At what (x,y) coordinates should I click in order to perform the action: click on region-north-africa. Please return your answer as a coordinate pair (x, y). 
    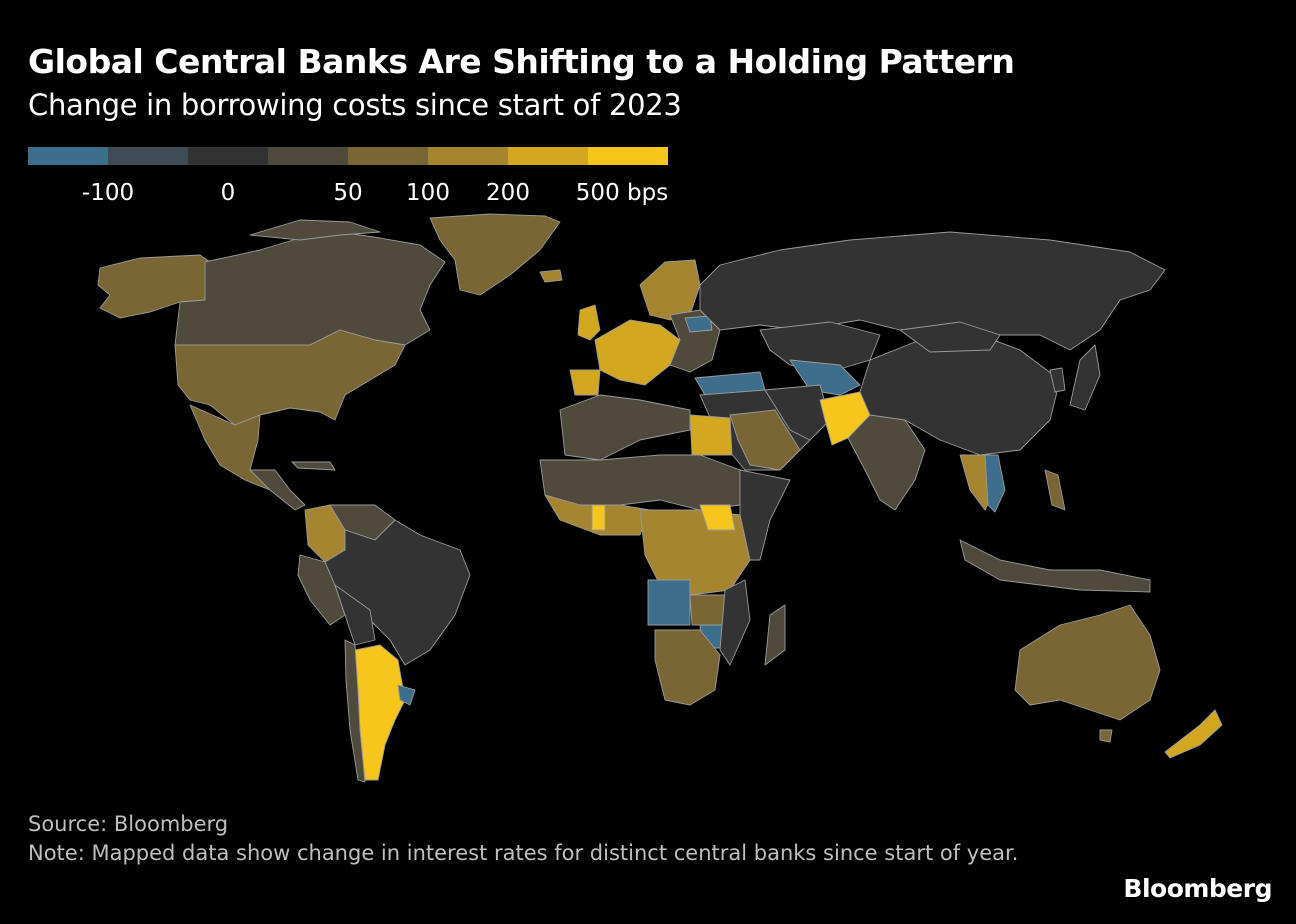
    Looking at the image, I should click on (625, 427).